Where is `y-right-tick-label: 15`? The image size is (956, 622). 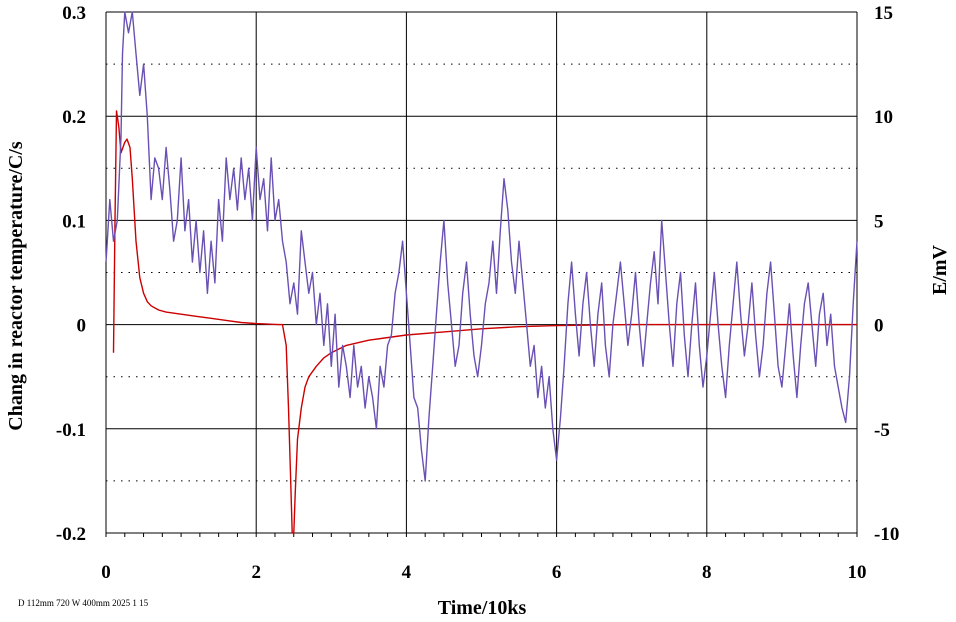
y-right-tick-label: 15 is located at coordinates (883, 13).